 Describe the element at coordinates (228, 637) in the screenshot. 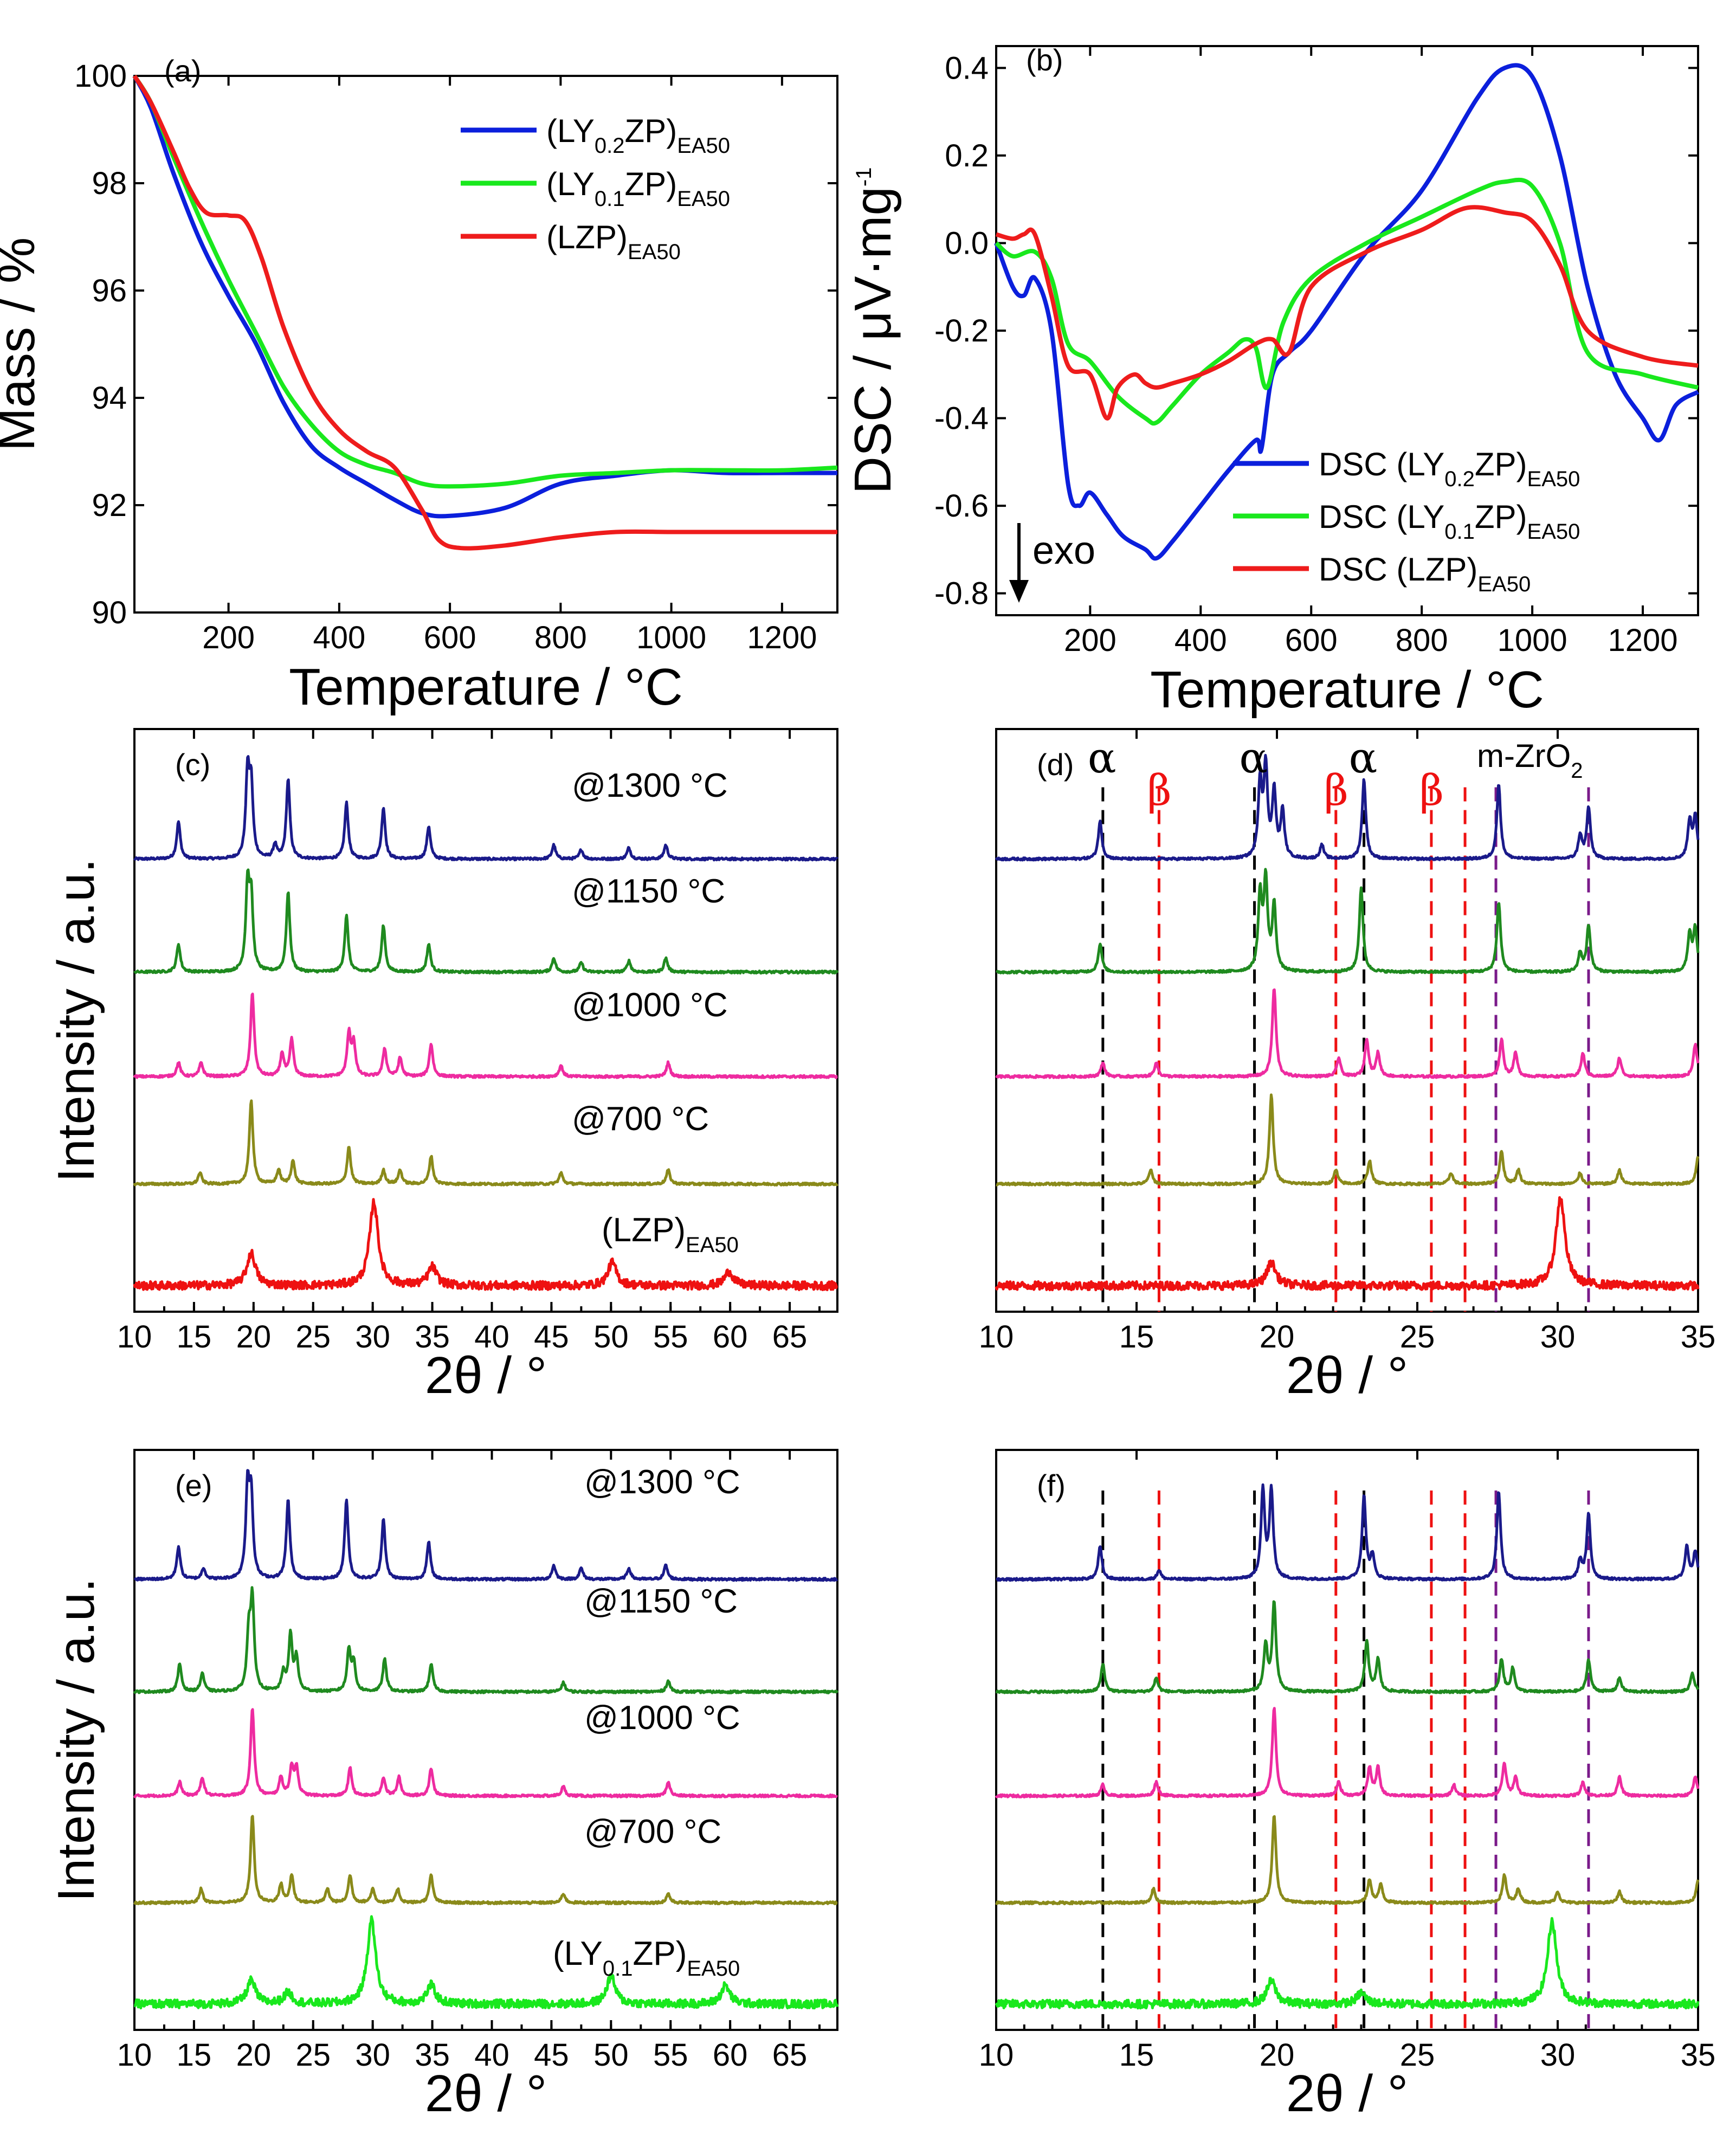

I see `x-tick-label: 200` at that location.